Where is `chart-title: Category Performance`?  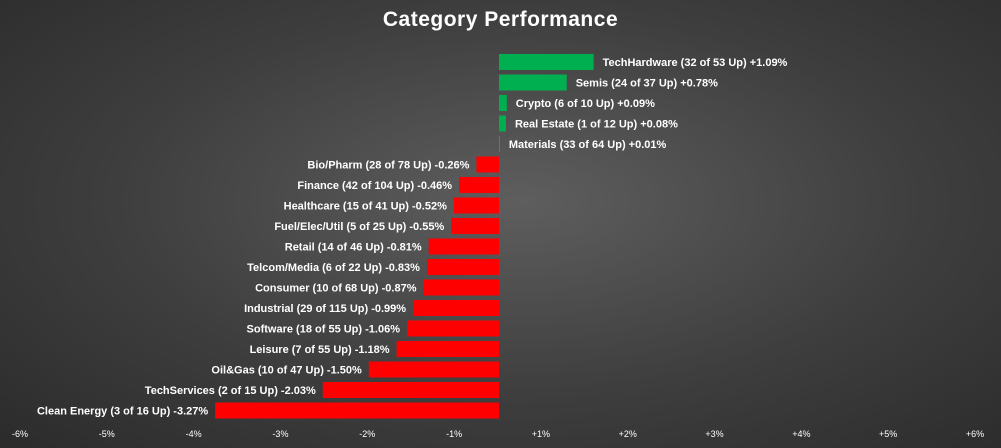 chart-title: Category Performance is located at coordinates (500, 19).